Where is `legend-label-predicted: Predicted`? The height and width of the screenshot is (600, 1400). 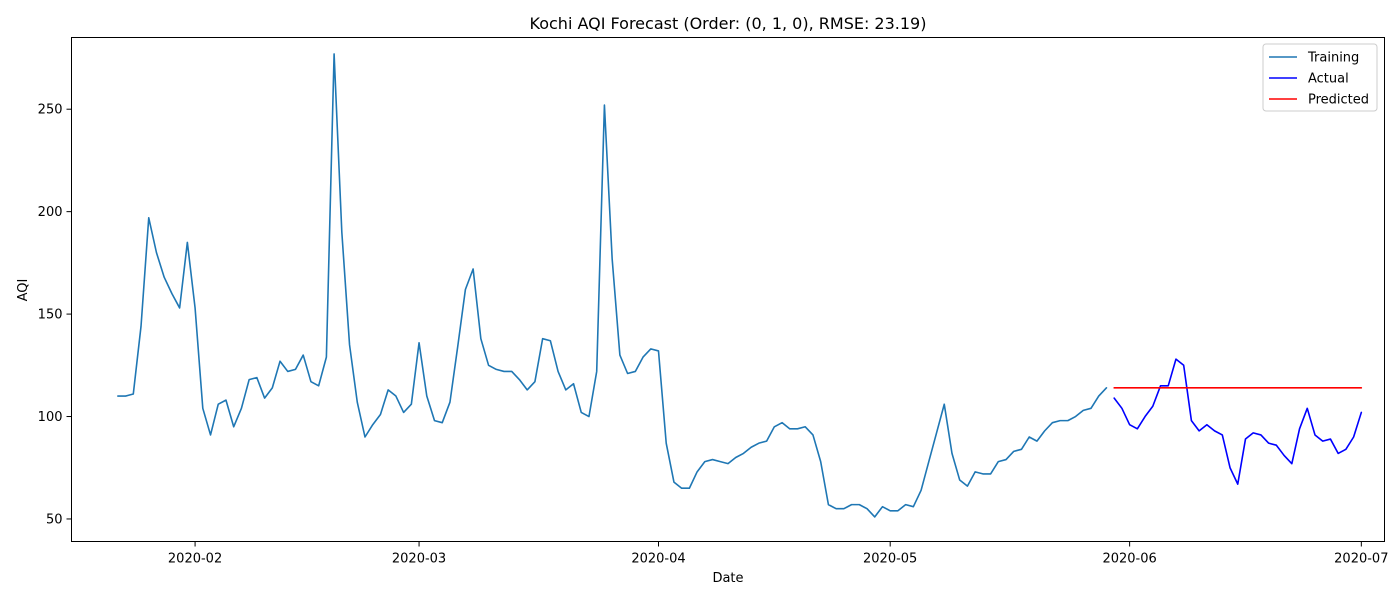 legend-label-predicted: Predicted is located at coordinates (1338, 100).